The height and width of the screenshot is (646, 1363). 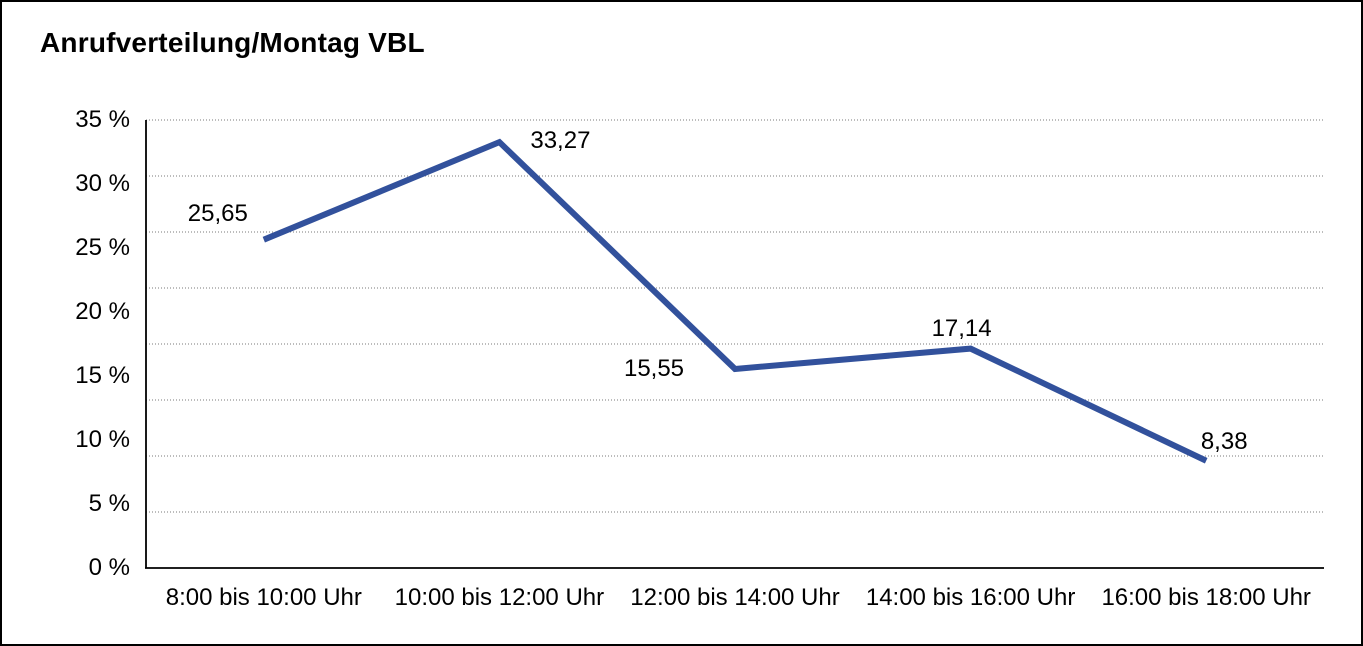 I want to click on x-axis-label: 8:00 bis 10:00 Uhr, so click(x=263, y=597).